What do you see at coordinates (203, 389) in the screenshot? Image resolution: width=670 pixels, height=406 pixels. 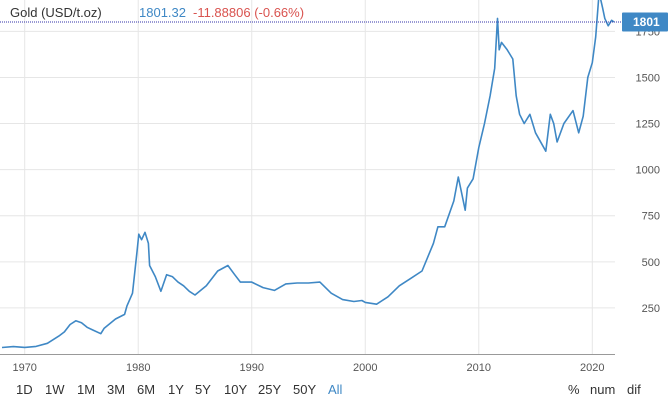 I see `range-button-5y: 5Y` at bounding box center [203, 389].